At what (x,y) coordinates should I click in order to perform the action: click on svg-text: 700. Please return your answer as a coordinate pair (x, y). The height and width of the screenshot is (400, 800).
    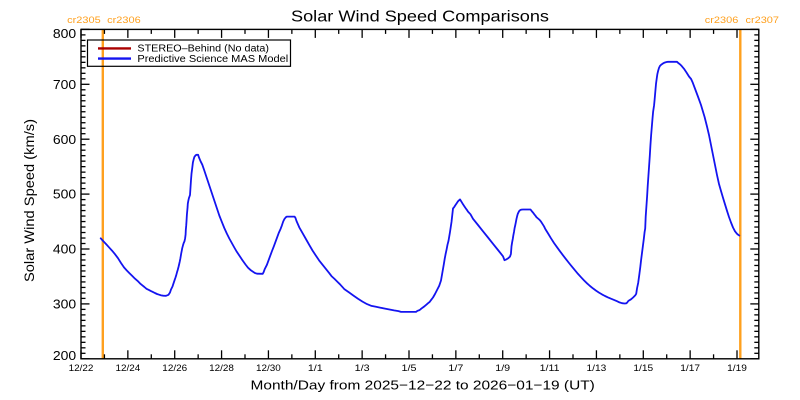
    Looking at the image, I should click on (64, 84).